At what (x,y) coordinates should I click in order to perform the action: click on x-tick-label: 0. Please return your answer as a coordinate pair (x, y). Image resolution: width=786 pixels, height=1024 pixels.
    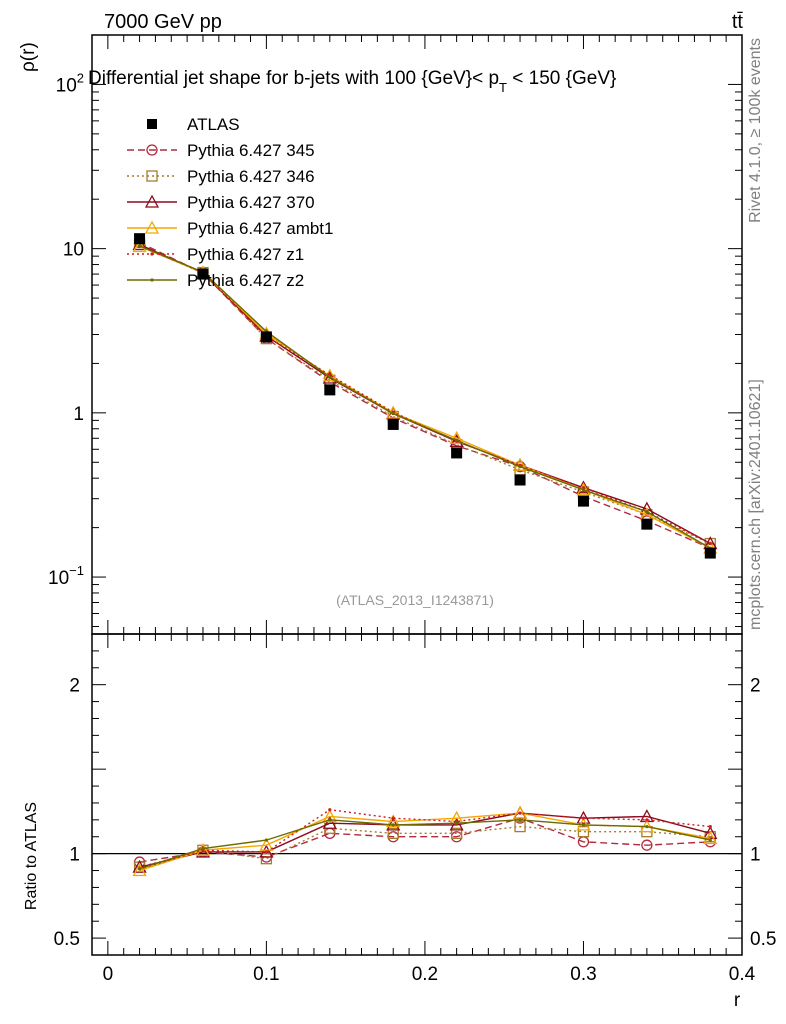
    Looking at the image, I should click on (108, 974).